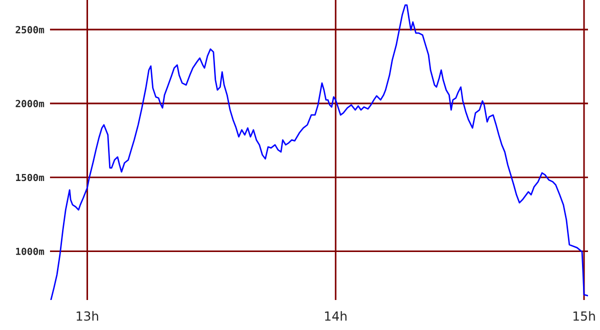  I want to click on y-tick-label: 1000m, so click(30, 252).